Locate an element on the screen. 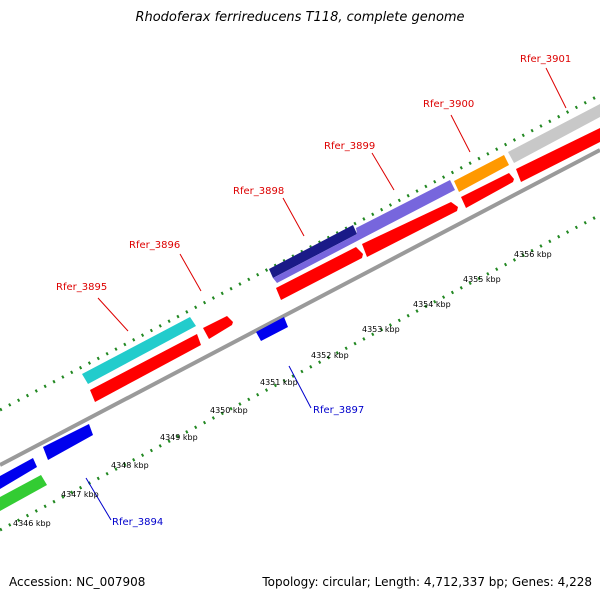  kbp-label: 4347 kbp is located at coordinates (80, 494).